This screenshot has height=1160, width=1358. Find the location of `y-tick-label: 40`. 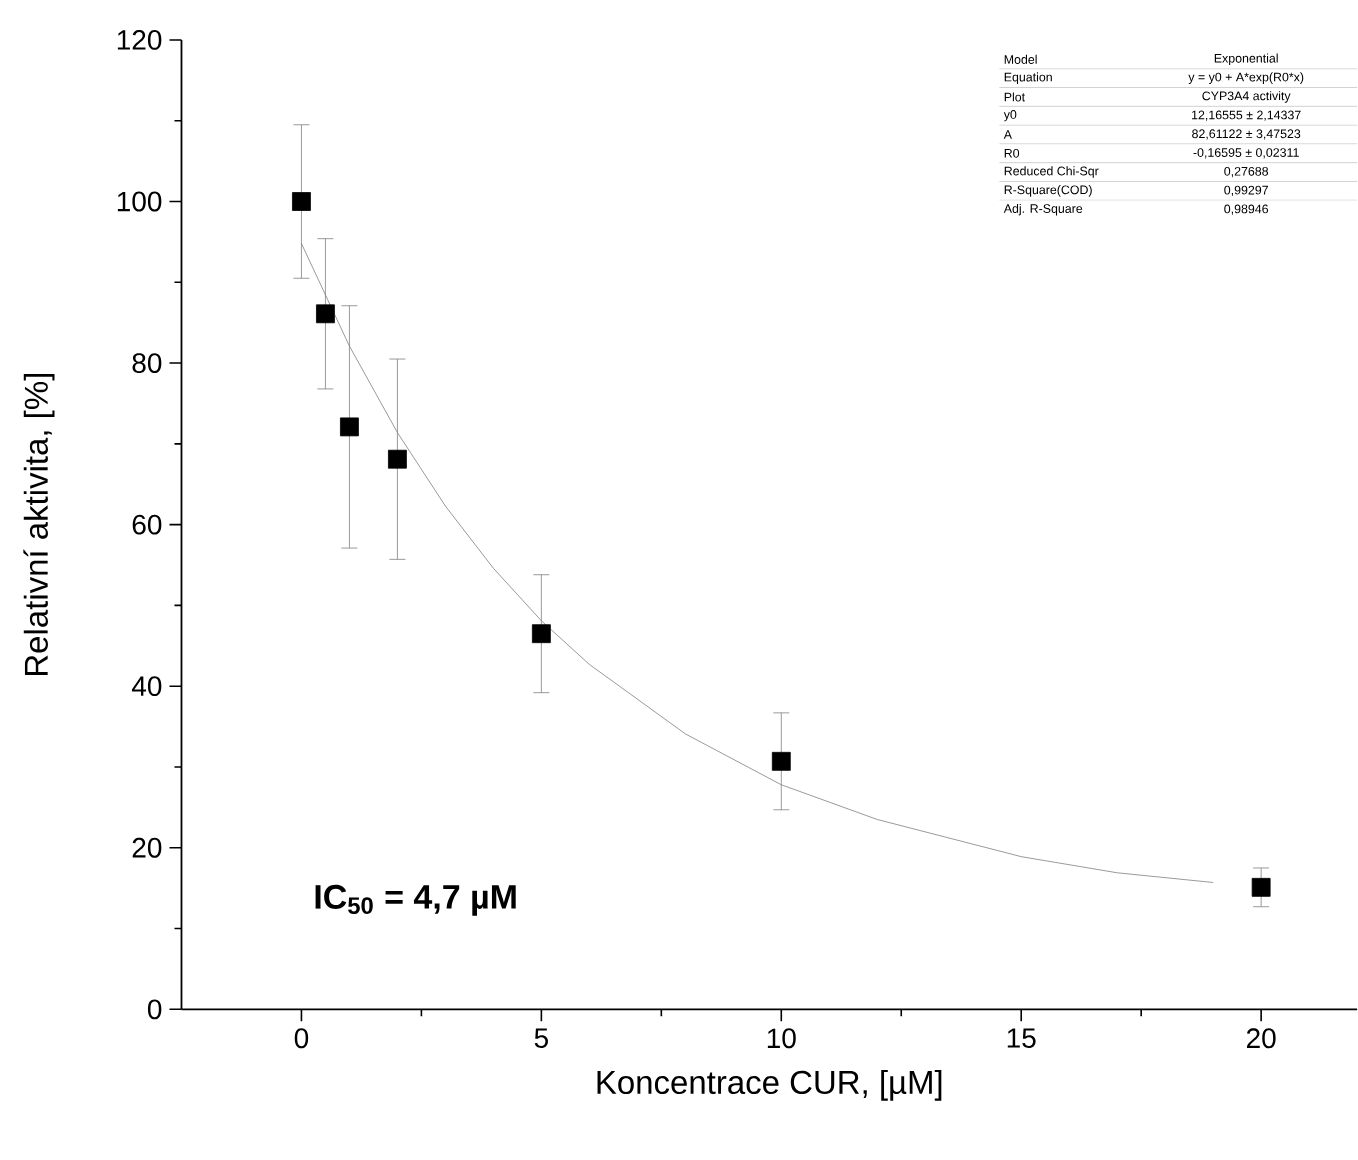

y-tick-label: 40 is located at coordinates (146, 686).